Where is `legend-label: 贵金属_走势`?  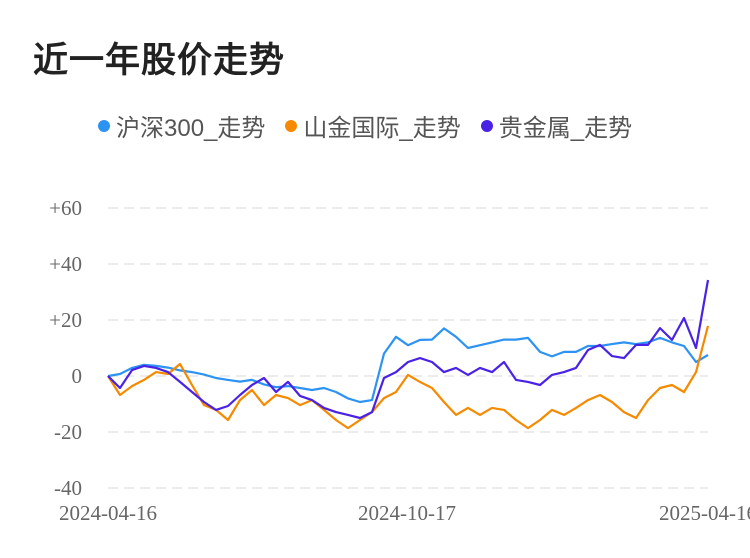
legend-label: 贵金属_走势 is located at coordinates (565, 128).